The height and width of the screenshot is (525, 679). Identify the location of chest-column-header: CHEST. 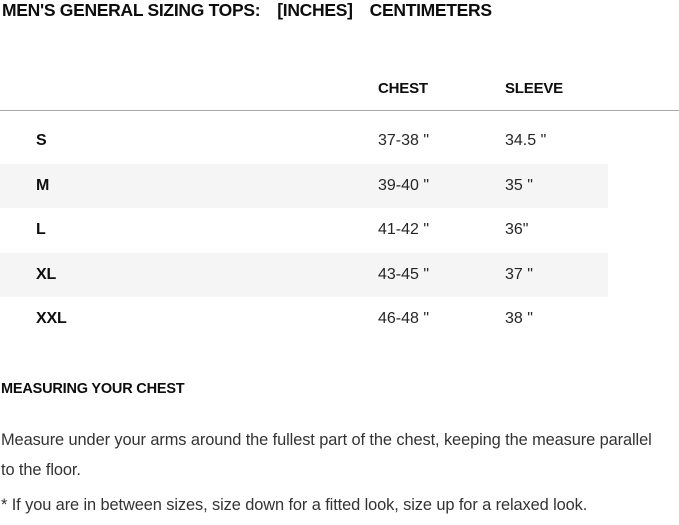
(403, 88).